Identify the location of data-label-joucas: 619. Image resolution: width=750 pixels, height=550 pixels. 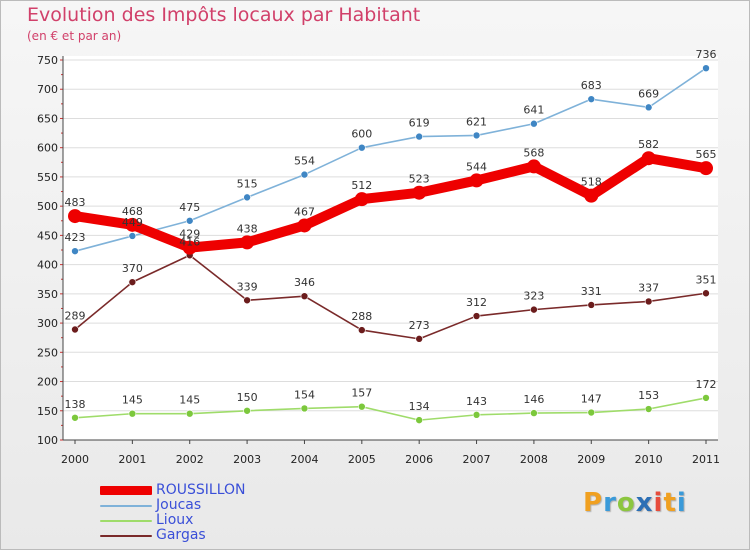
(419, 123).